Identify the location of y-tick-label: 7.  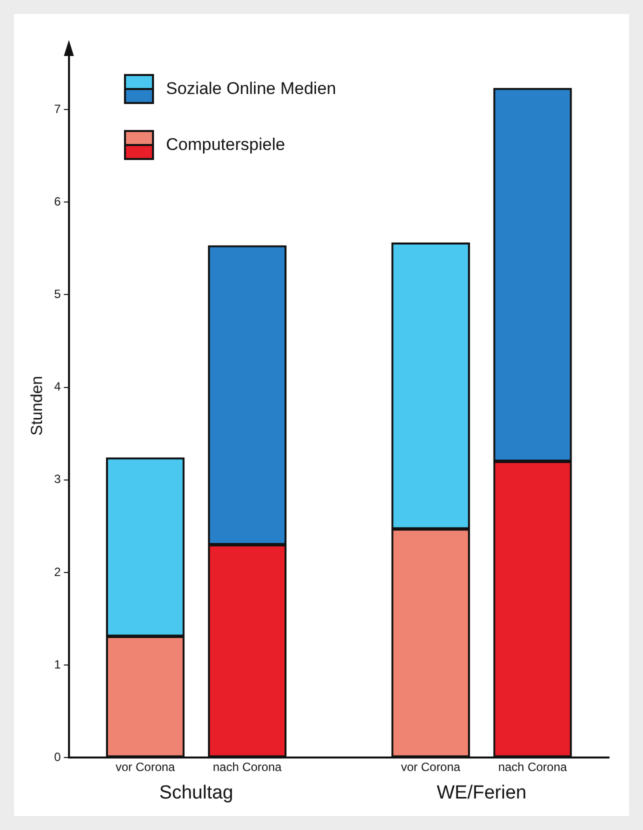
(58, 109).